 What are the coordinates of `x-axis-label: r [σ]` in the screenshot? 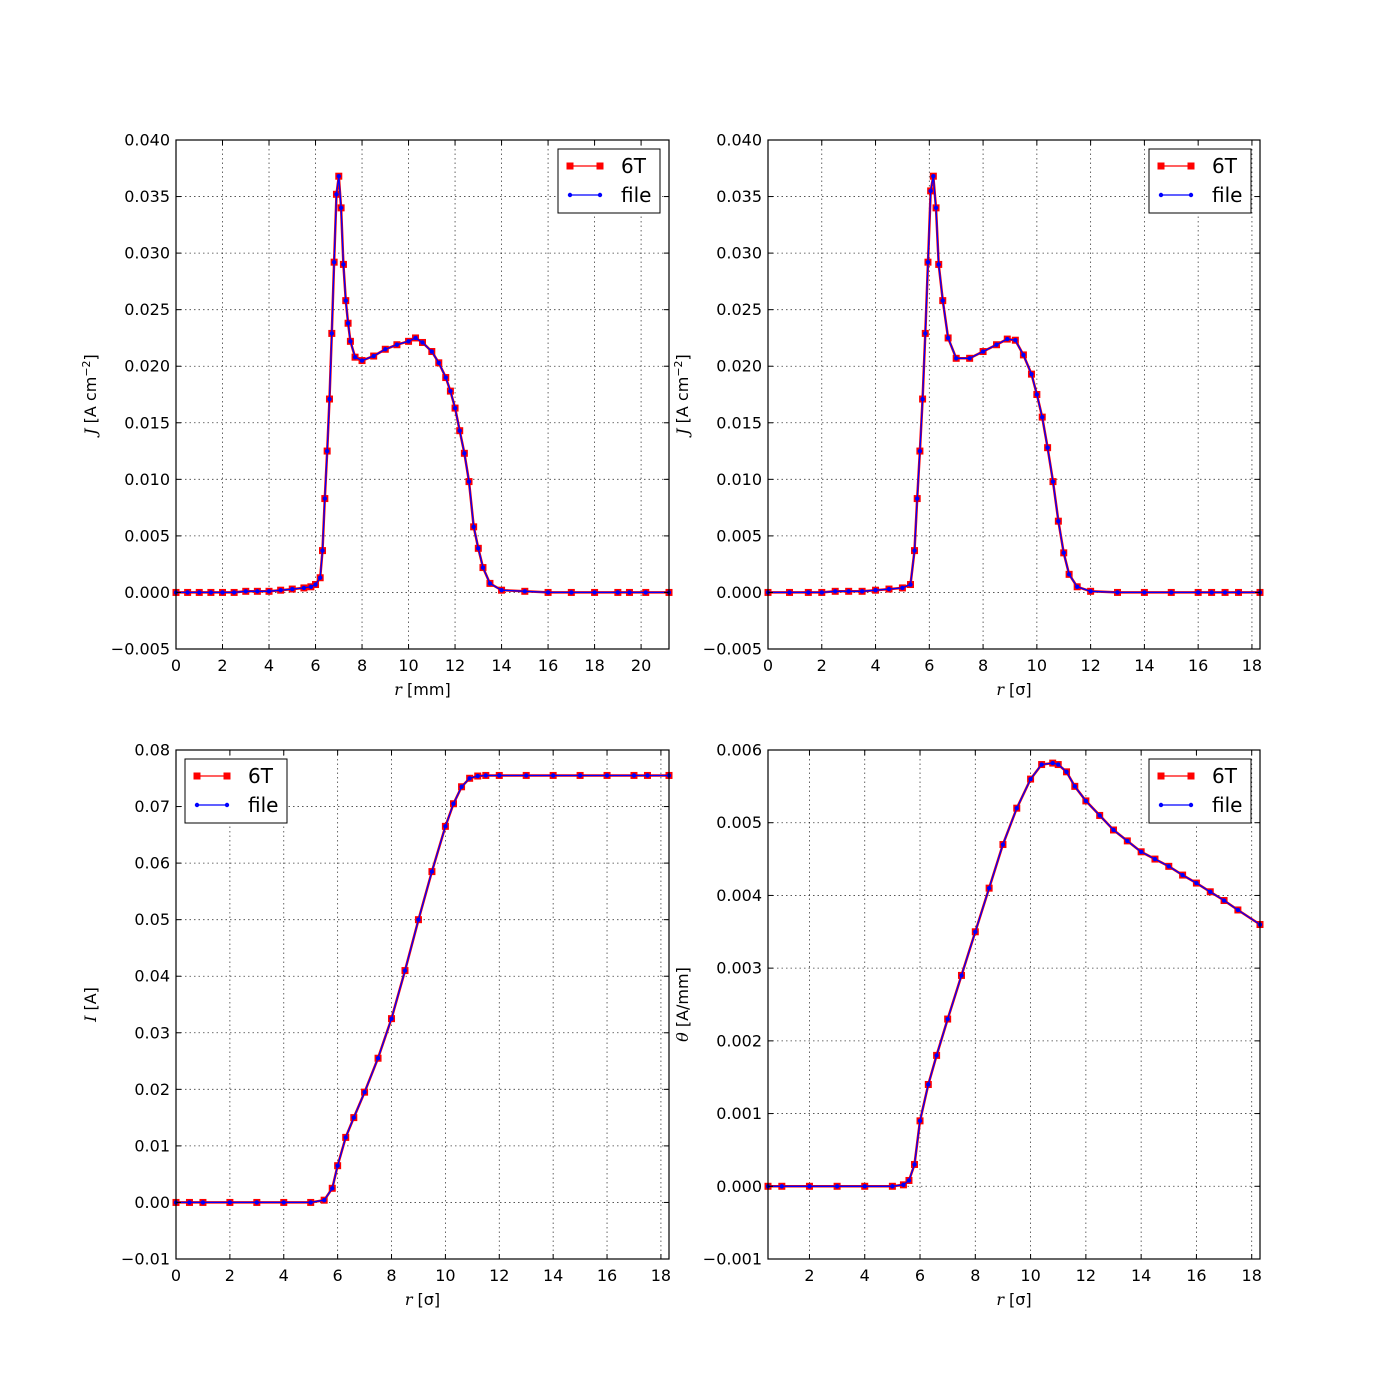 It's located at (1013, 689).